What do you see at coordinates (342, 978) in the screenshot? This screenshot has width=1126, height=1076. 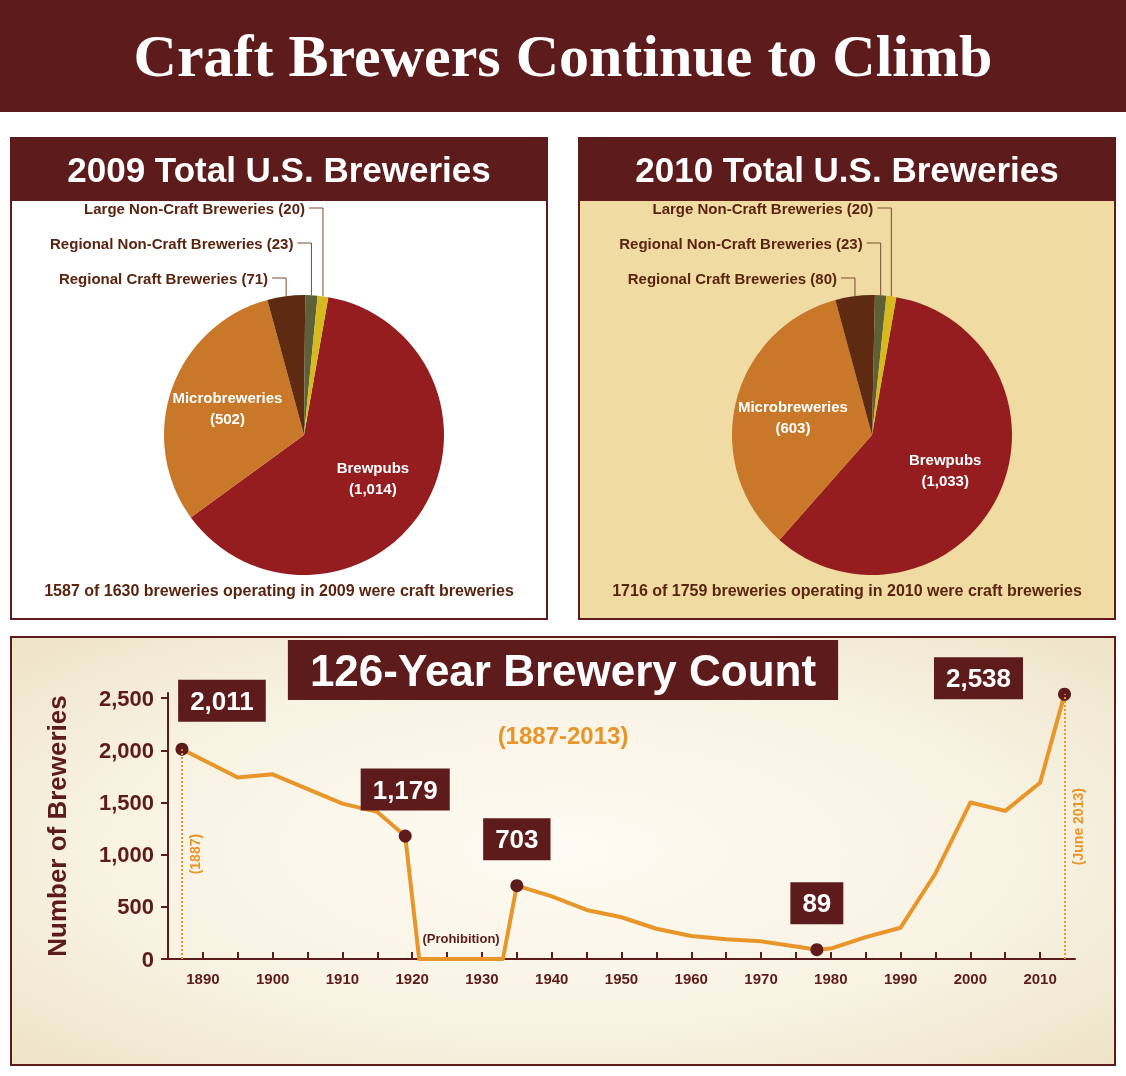 I see `x-tick-label: 1910` at bounding box center [342, 978].